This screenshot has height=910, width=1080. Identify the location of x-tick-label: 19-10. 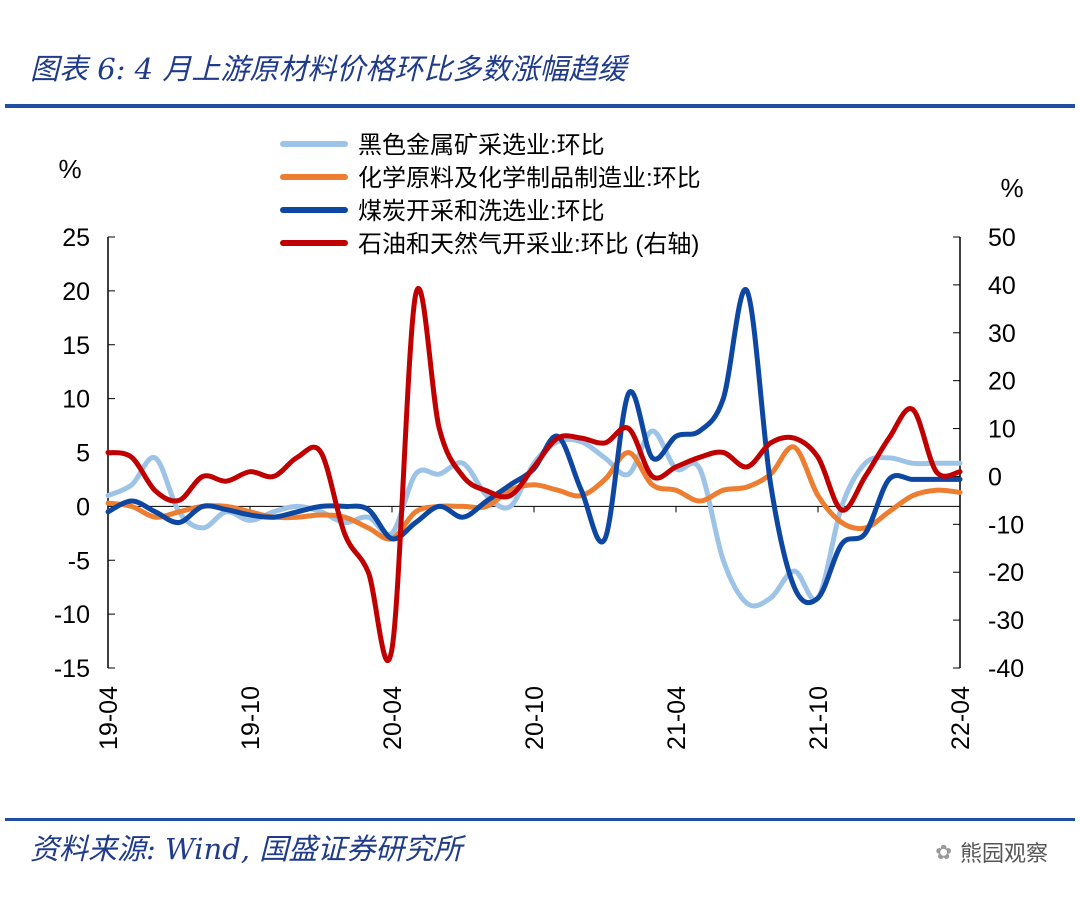
(251, 718).